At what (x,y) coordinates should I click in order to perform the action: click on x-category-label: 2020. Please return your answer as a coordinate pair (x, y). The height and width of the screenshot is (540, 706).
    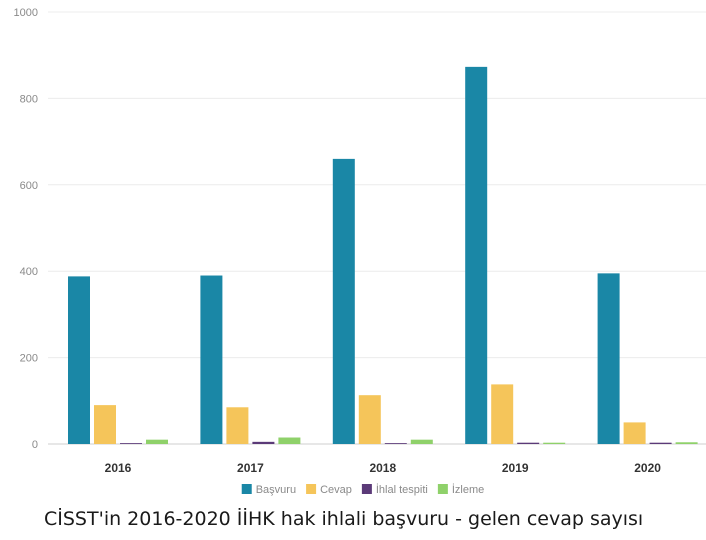
    Looking at the image, I should click on (647, 468).